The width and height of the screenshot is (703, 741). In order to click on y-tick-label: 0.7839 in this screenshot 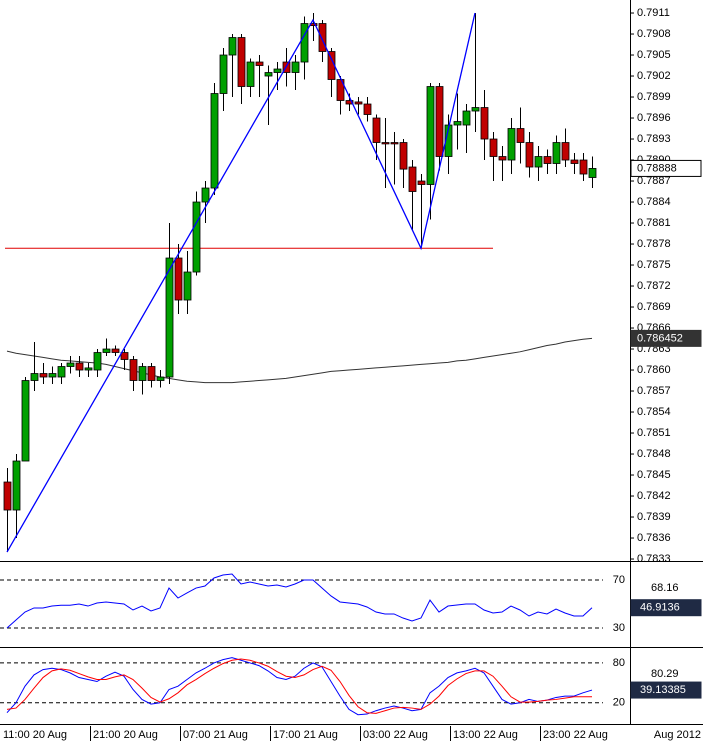, I will do `click(654, 517)`.